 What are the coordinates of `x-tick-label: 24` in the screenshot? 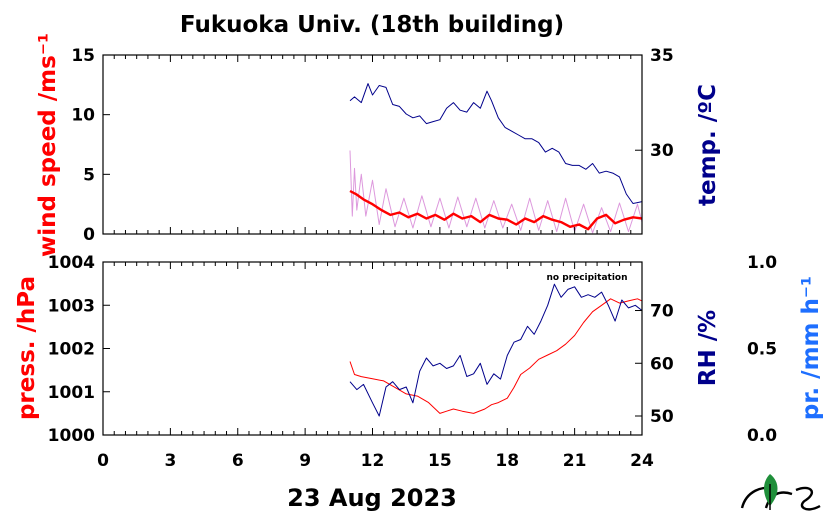 It's located at (642, 461).